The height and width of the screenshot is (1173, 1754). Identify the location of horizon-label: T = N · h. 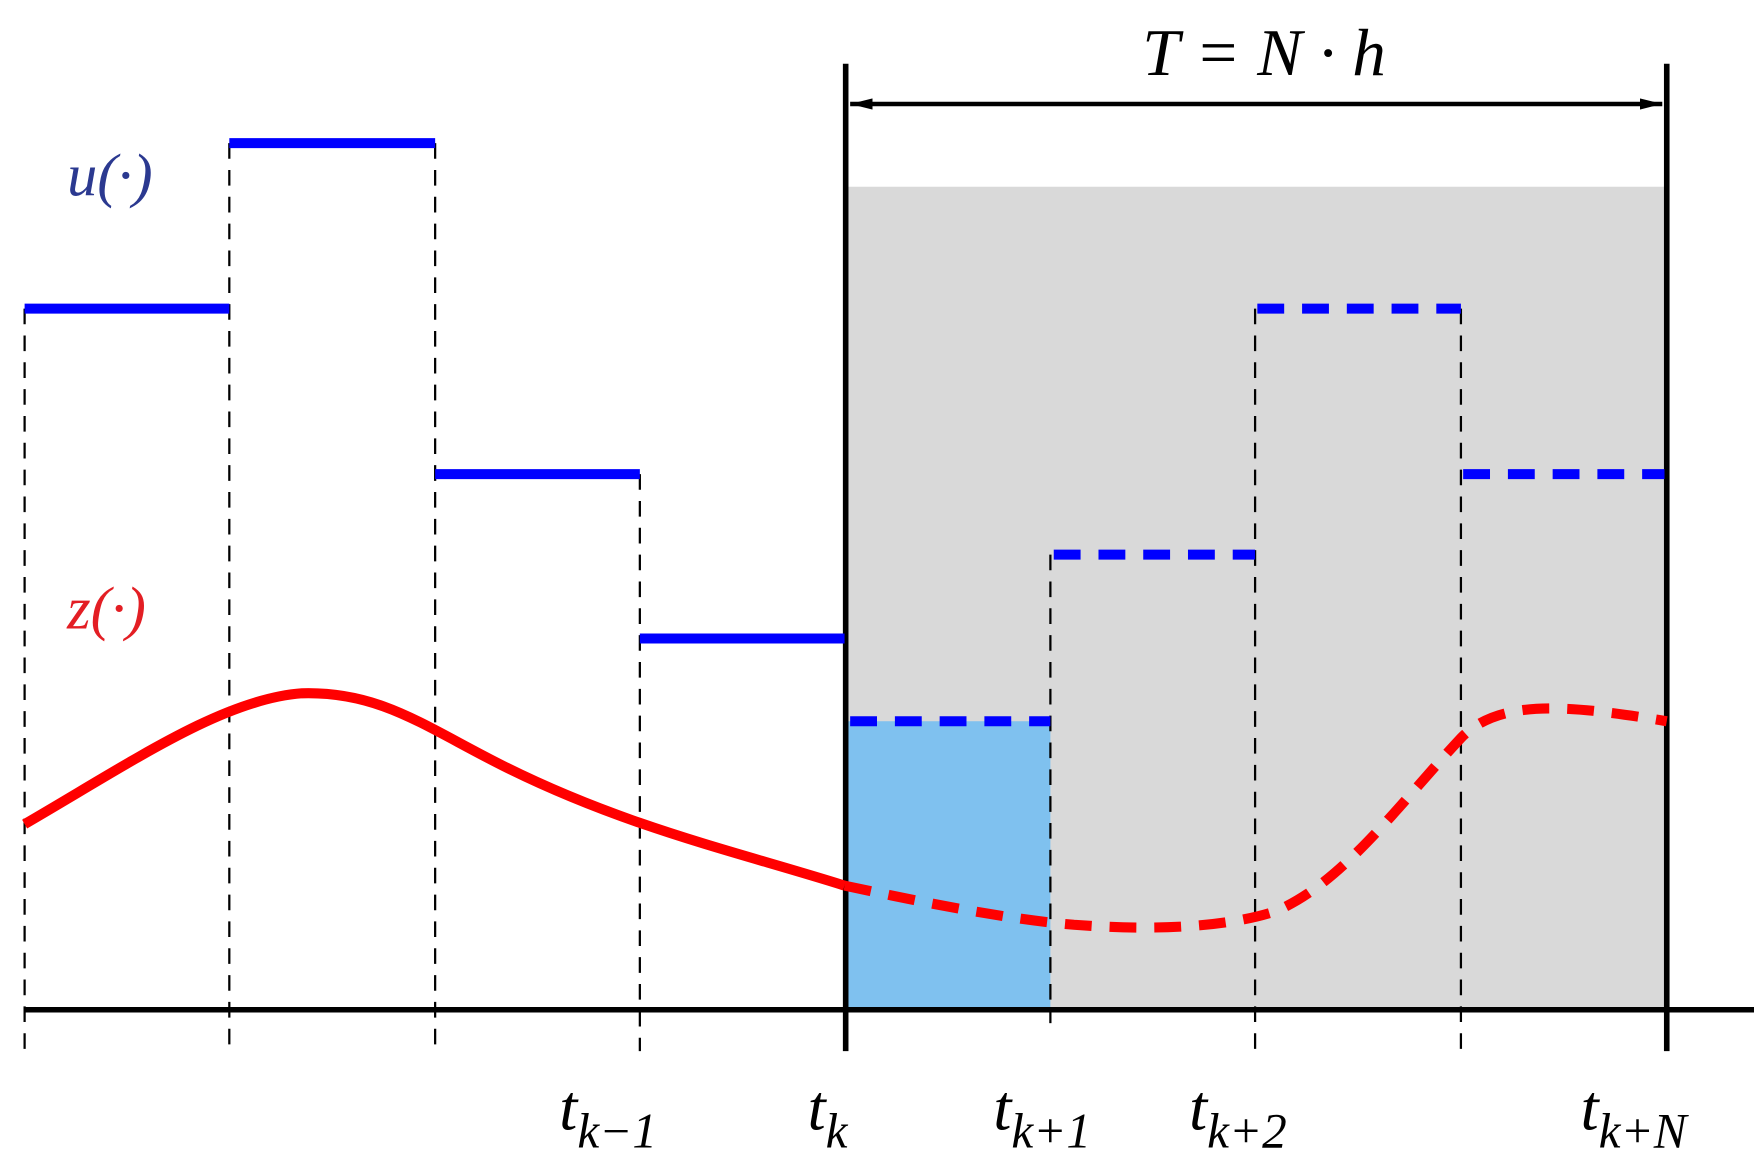
(1264, 52).